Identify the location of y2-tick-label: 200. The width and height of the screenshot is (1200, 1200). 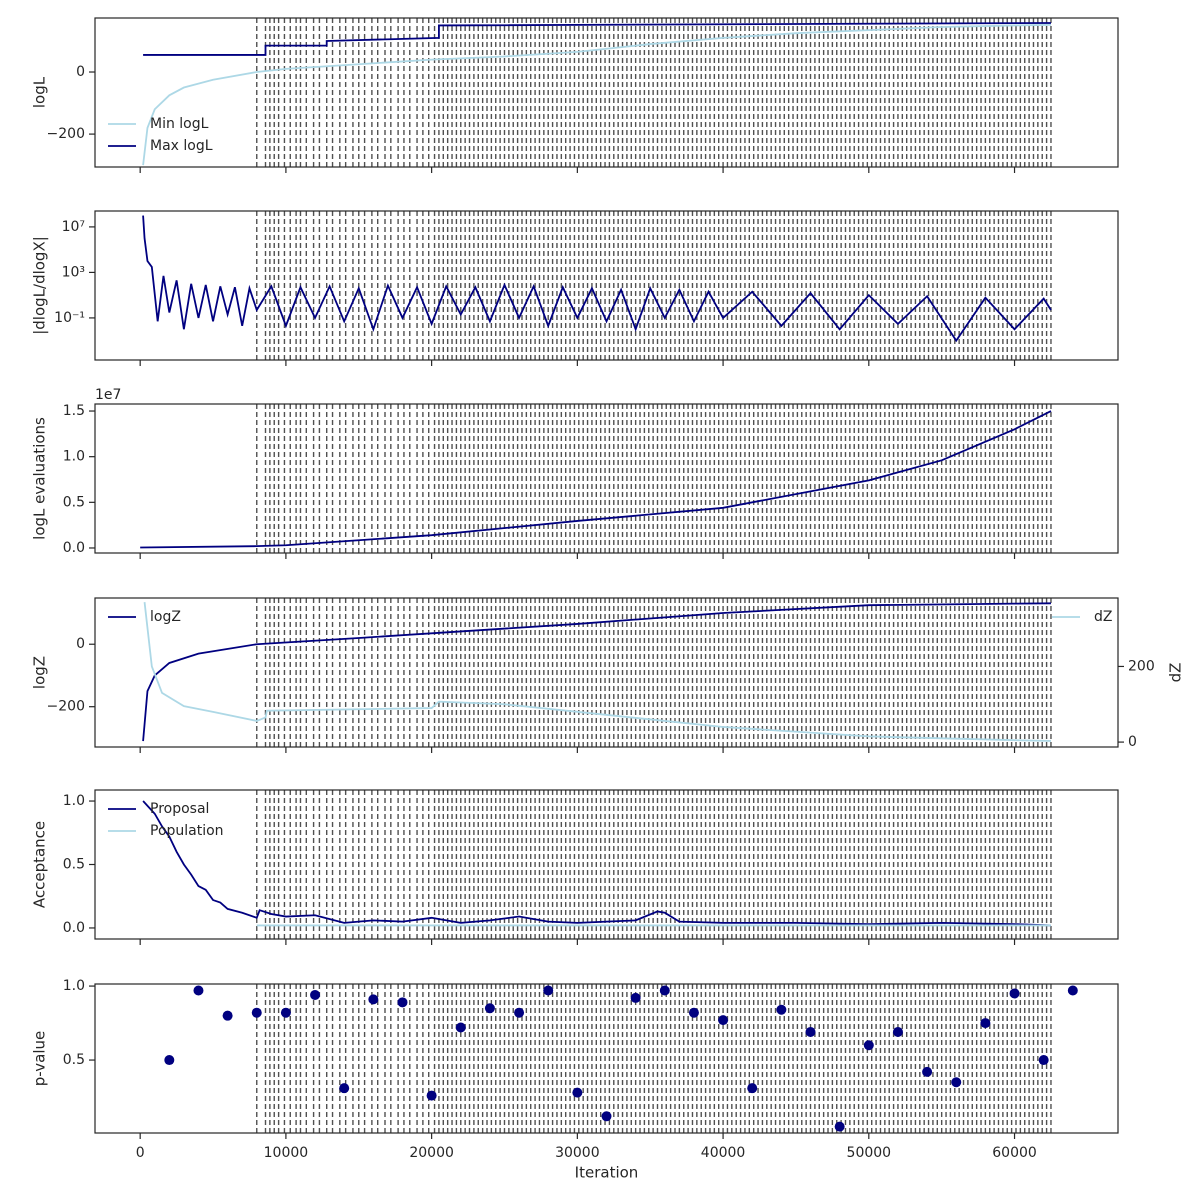
(1141, 666).